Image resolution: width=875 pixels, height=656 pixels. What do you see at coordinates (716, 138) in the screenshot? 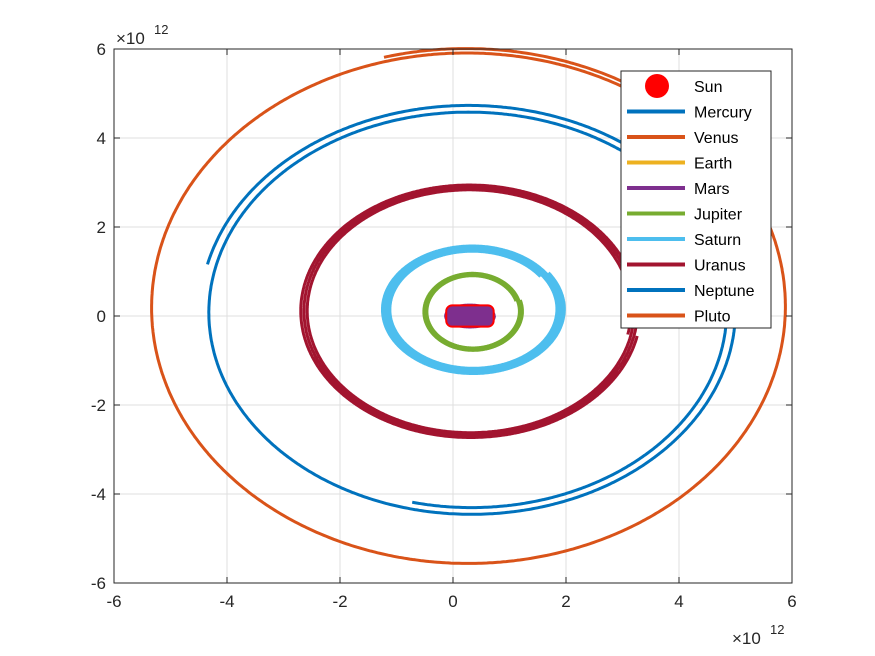
I see `legend-label-venus: Venus` at bounding box center [716, 138].